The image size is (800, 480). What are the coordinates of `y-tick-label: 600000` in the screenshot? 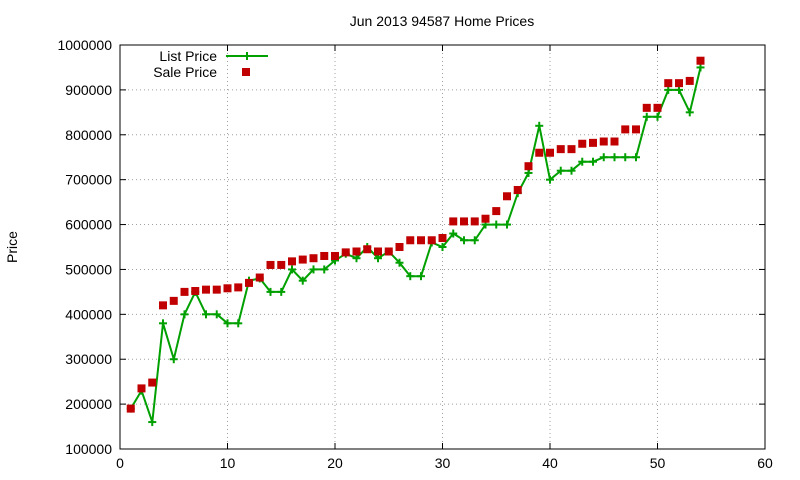 It's located at (88, 225).